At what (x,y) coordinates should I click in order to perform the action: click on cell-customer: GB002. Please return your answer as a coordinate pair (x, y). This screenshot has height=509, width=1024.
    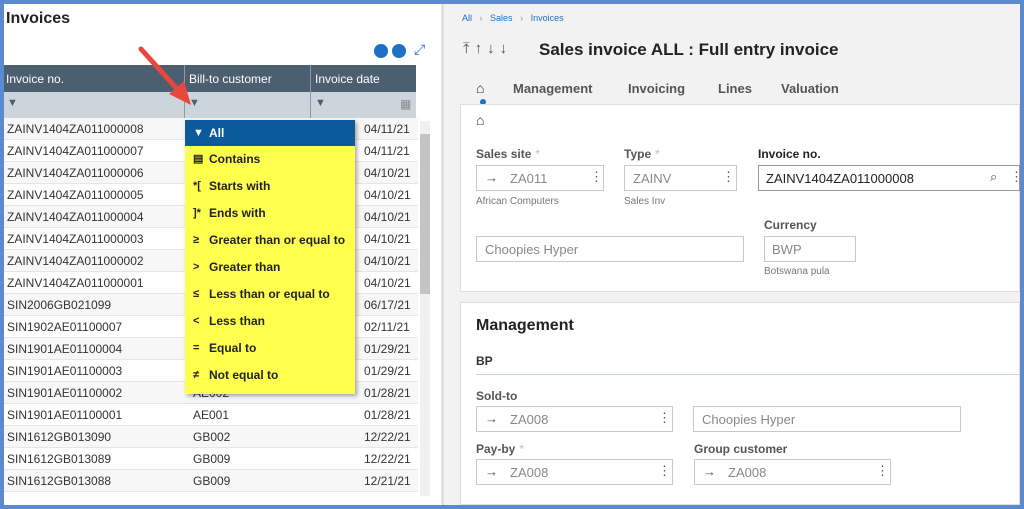
    Looking at the image, I should click on (212, 437).